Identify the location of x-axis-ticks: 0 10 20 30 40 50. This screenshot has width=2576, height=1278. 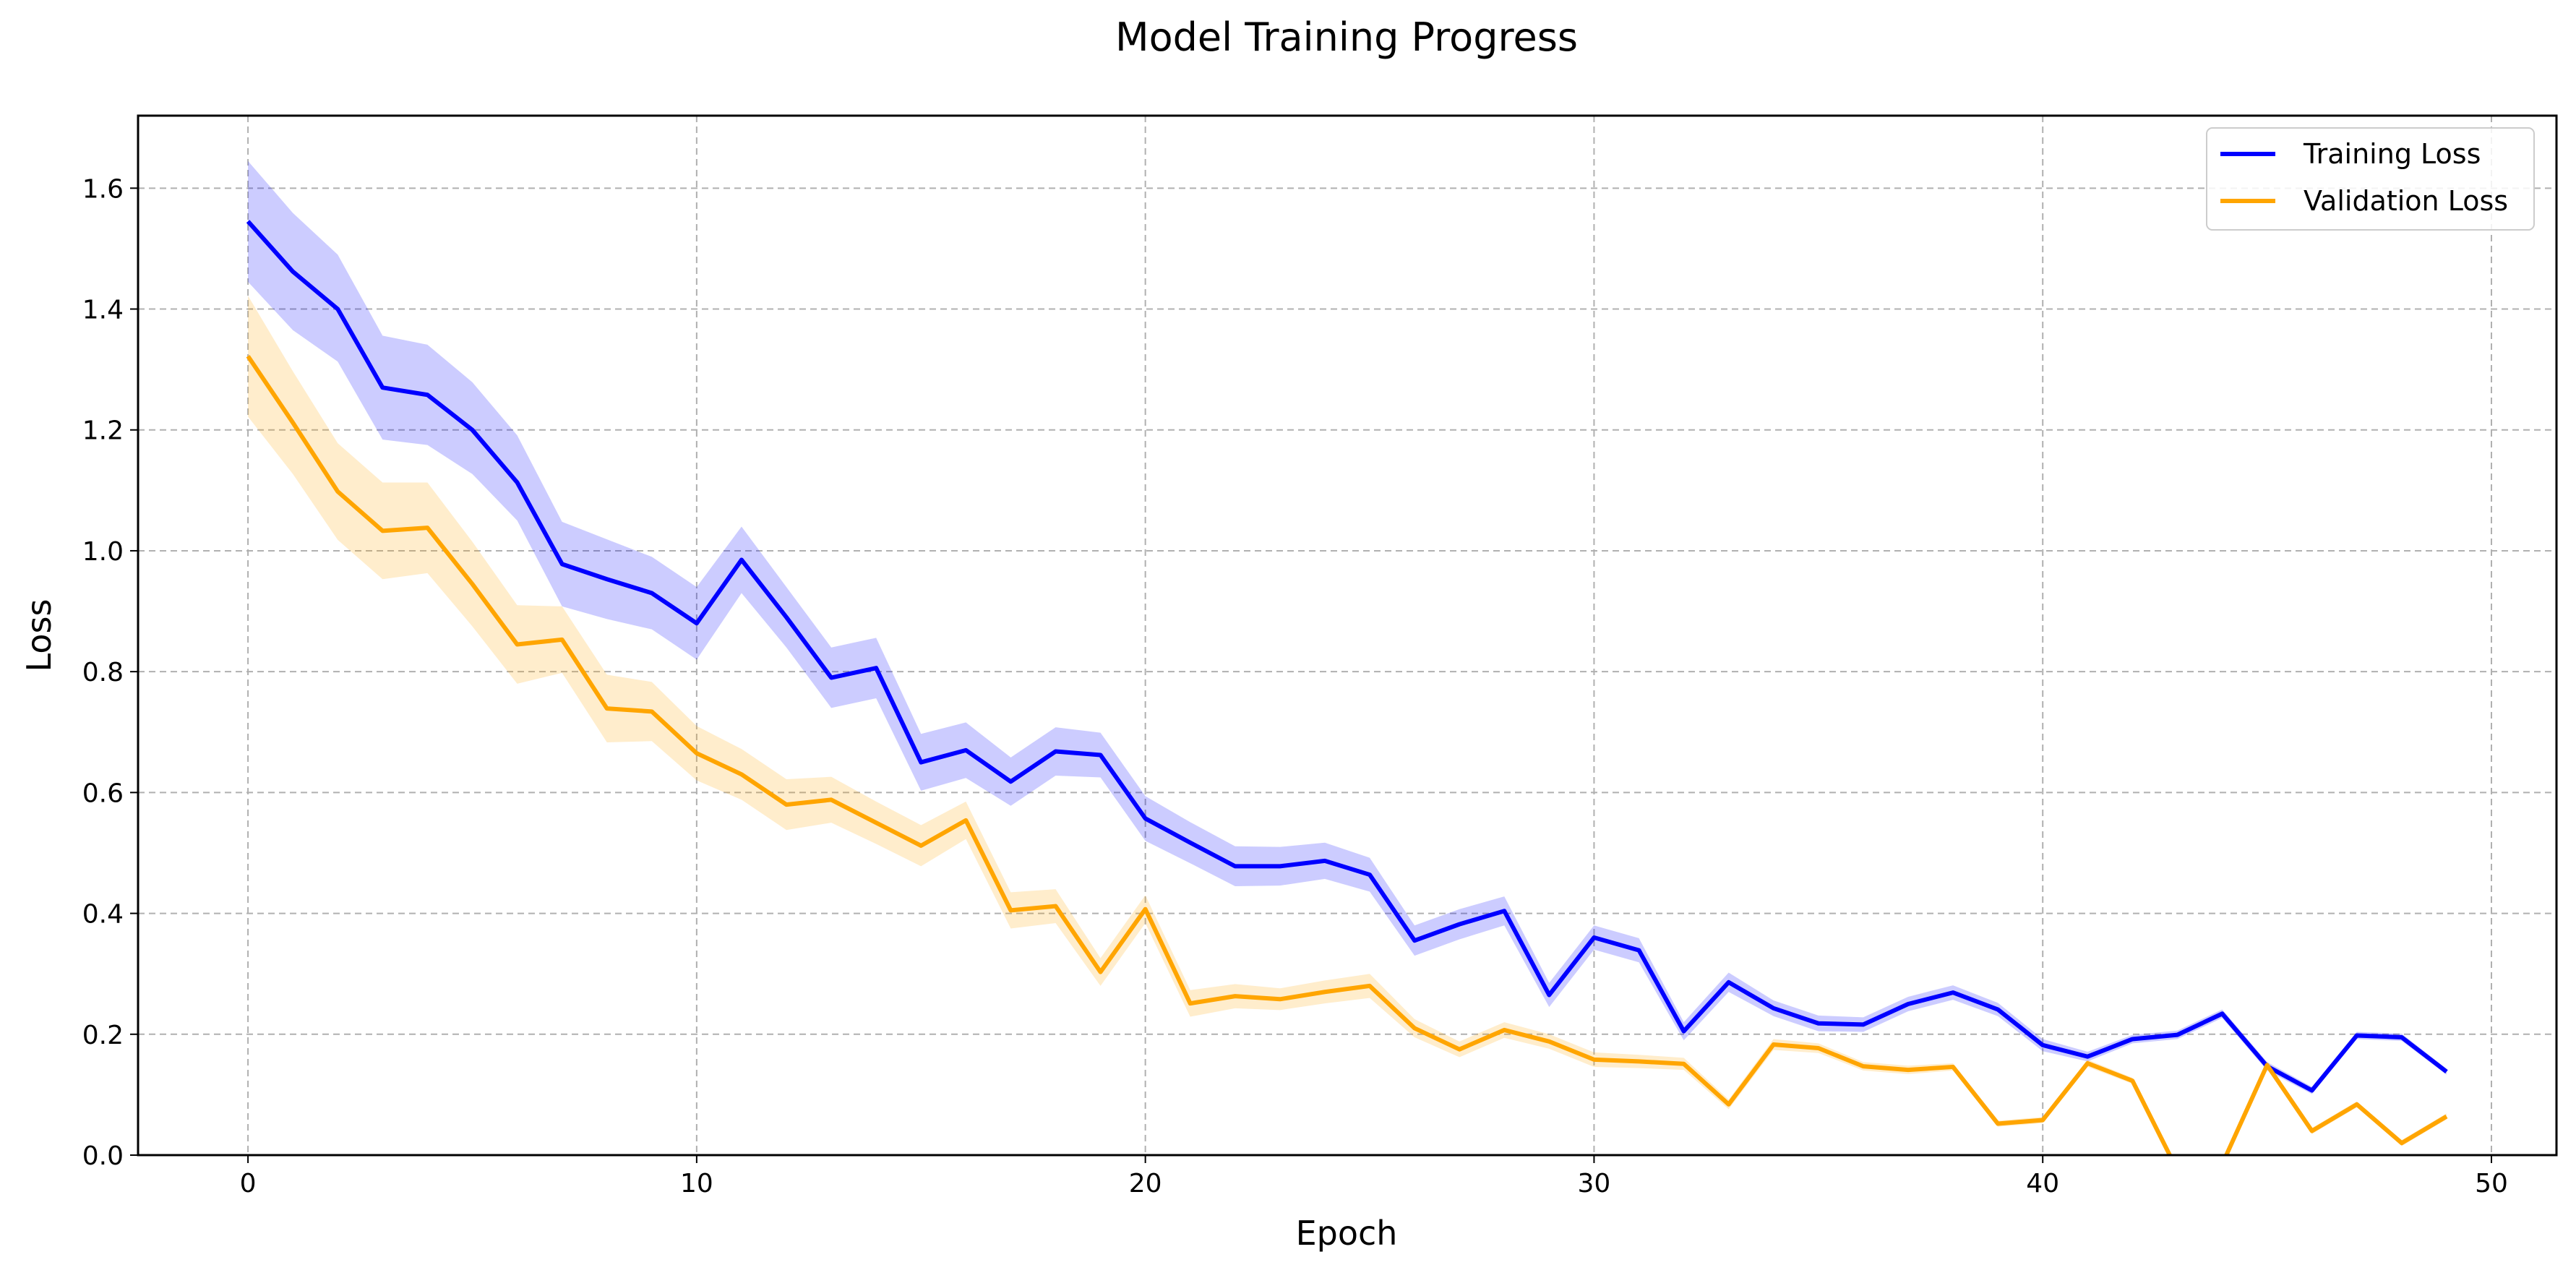
(1374, 1176).